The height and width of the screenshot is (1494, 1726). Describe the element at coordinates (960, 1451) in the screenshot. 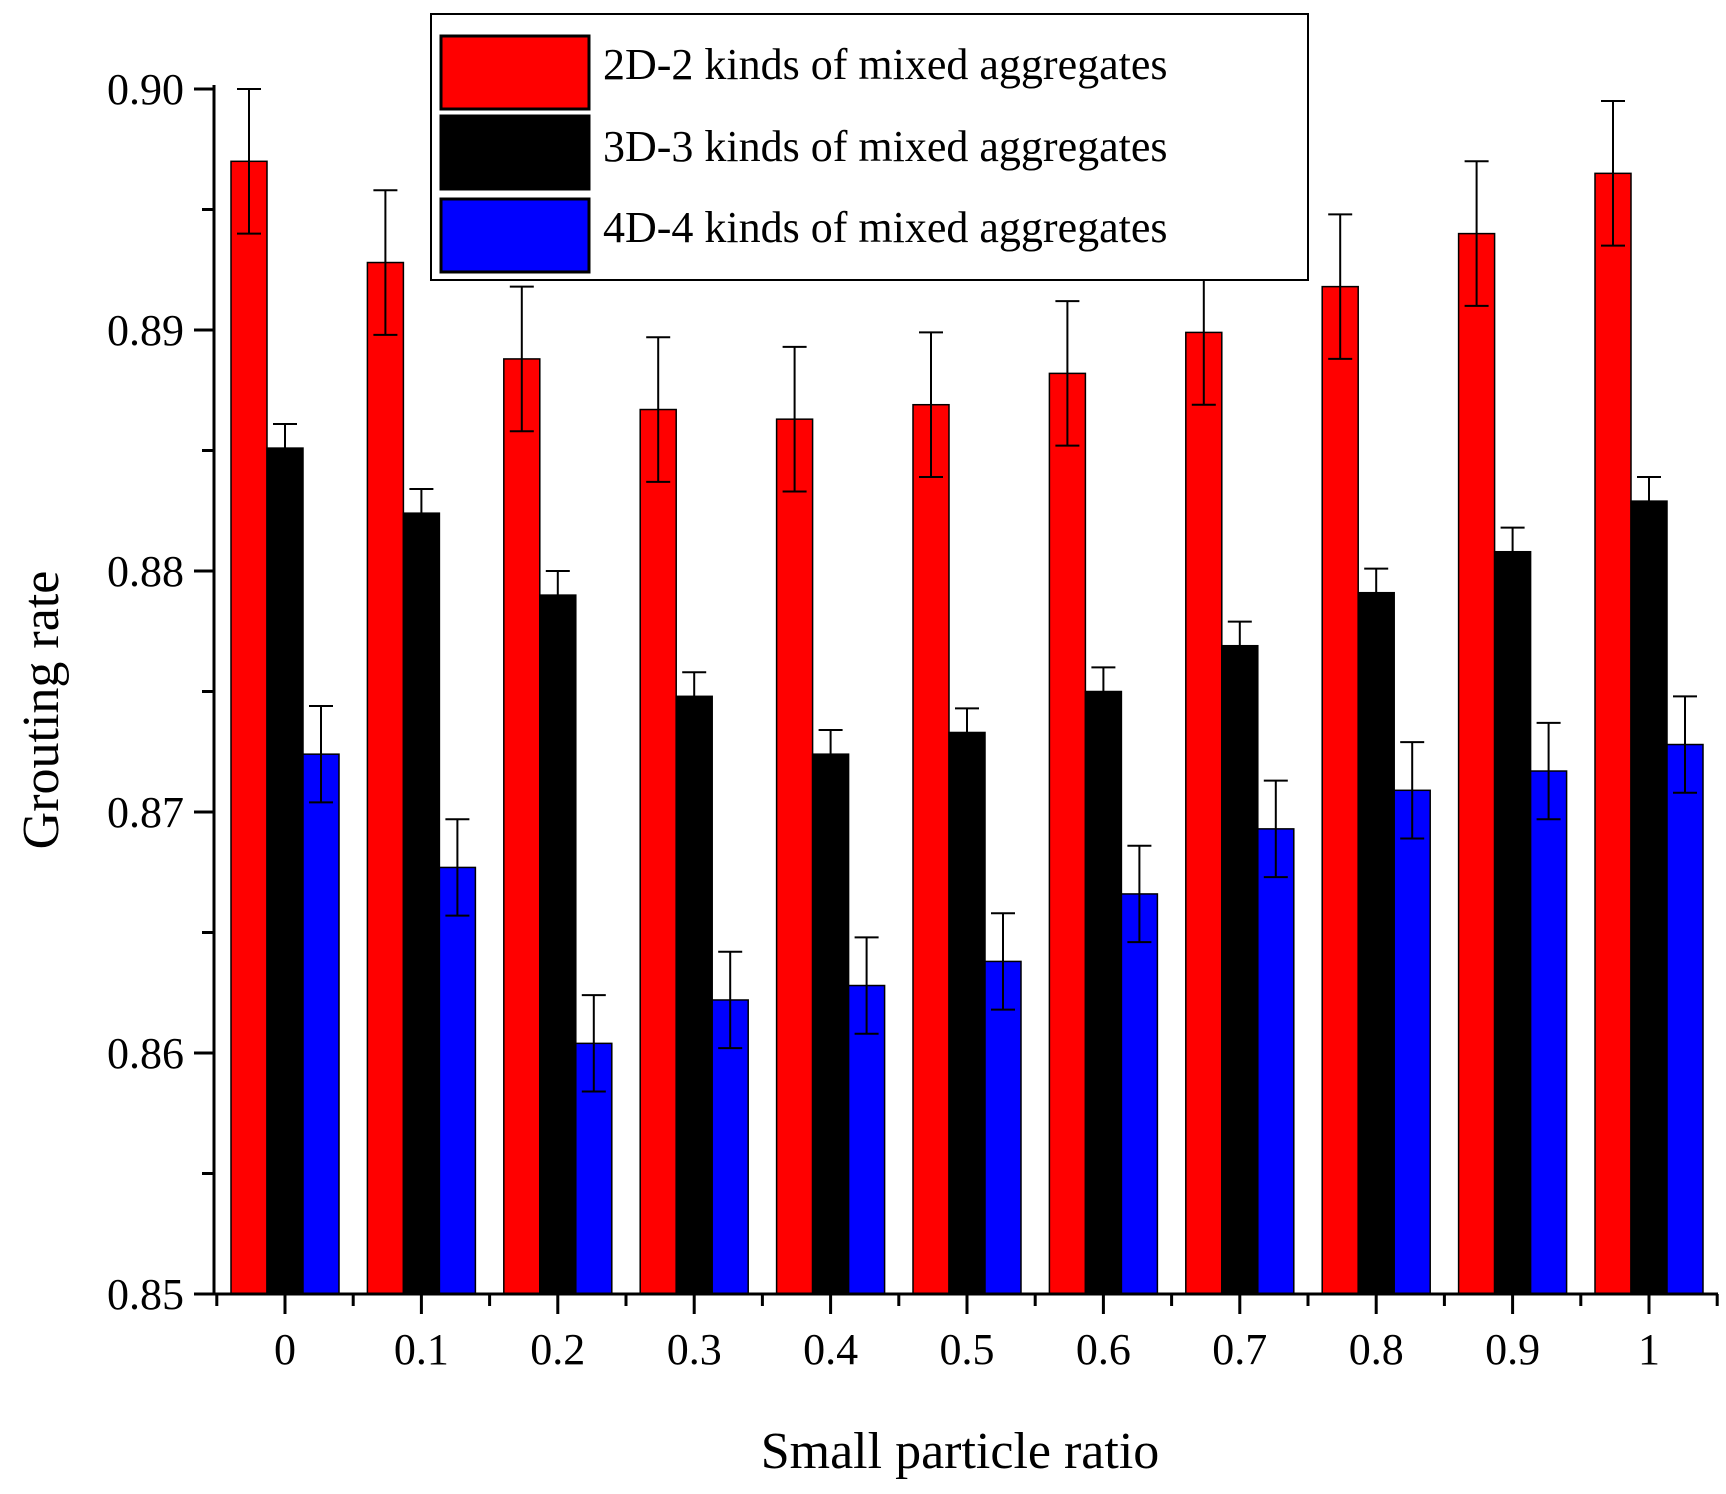

I see `x-axis-title: Small particle ratio` at that location.